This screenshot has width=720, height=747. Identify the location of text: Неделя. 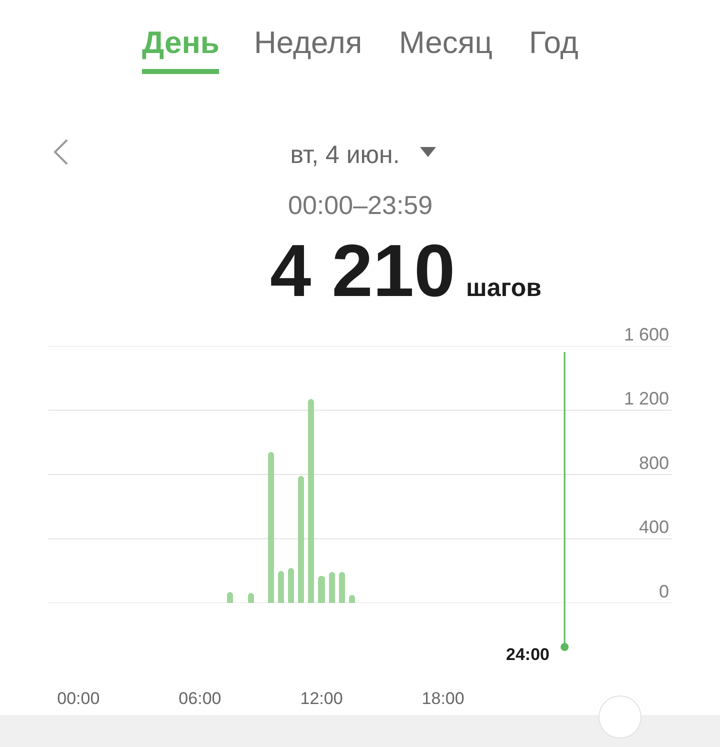
(308, 42).